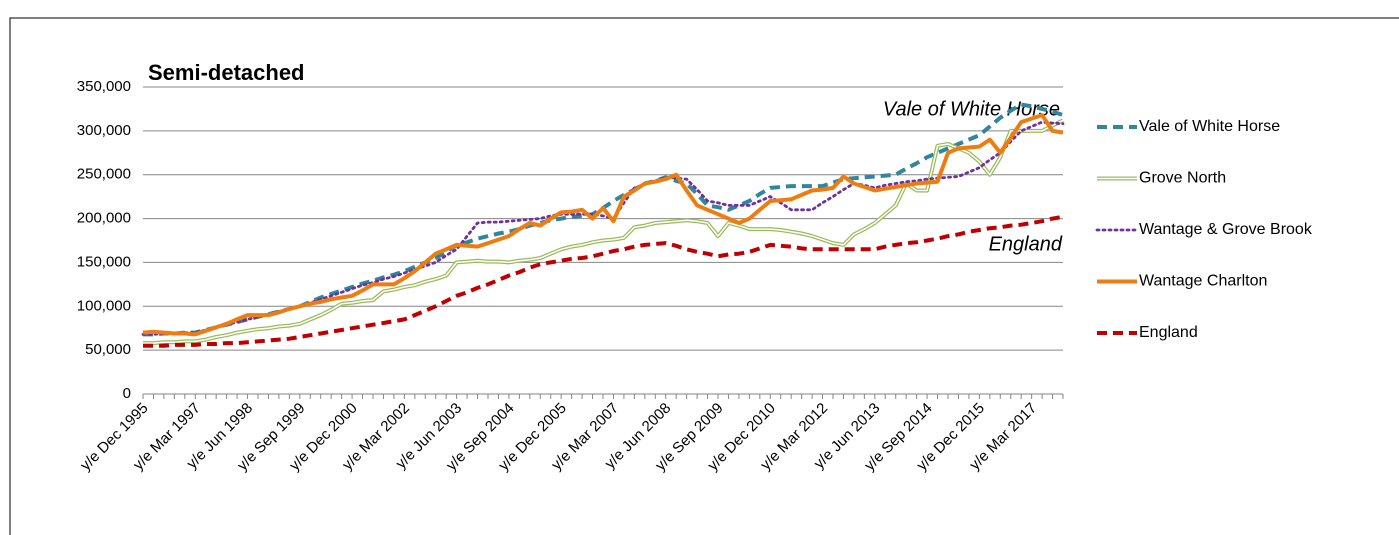 The image size is (1399, 535). What do you see at coordinates (104, 305) in the screenshot?
I see `y-tick-label: 100,000` at bounding box center [104, 305].